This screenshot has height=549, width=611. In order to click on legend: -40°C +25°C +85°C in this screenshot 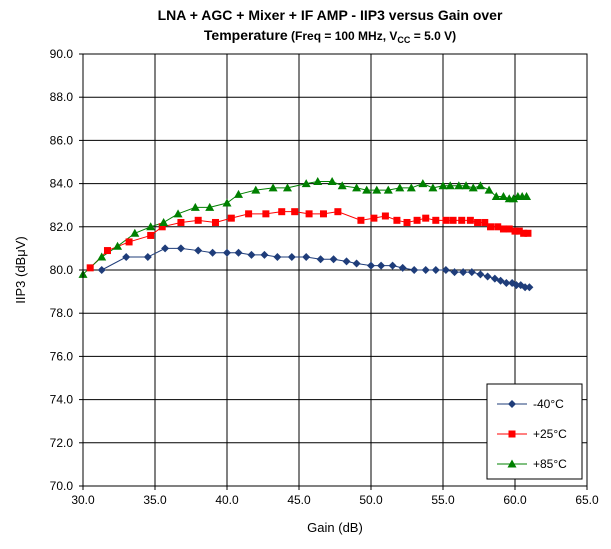, I will do `click(534, 431)`.